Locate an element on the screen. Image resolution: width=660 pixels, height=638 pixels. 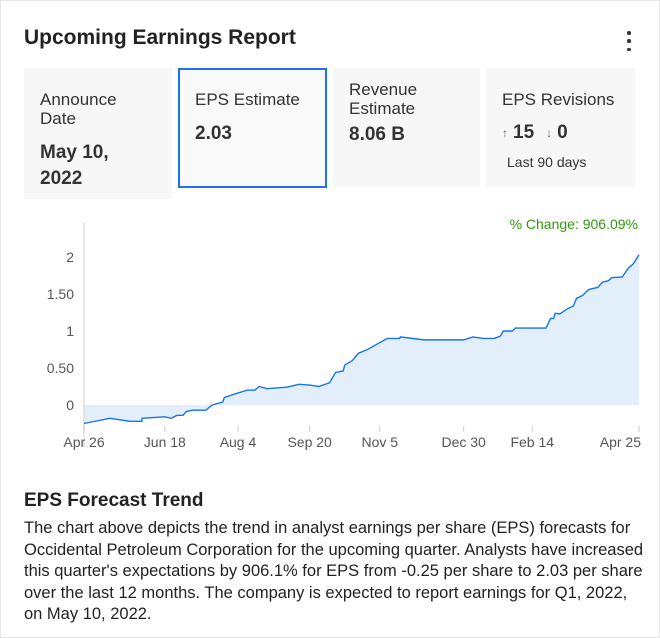
x-tick-label: Sep 20 is located at coordinates (309, 442).